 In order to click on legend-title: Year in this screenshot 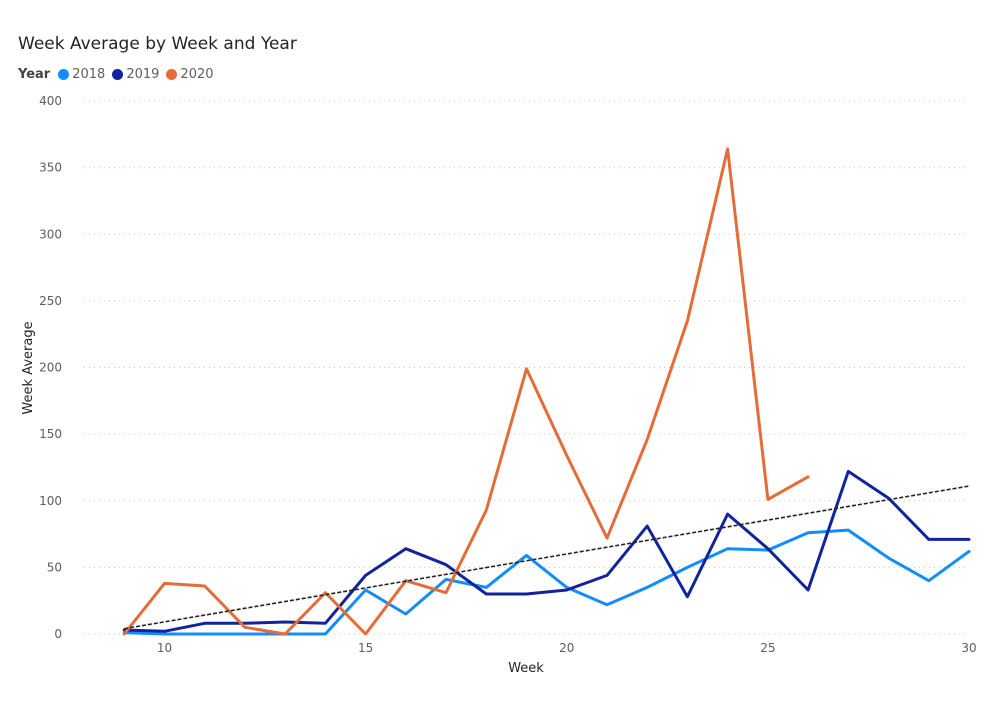, I will do `click(34, 74)`.